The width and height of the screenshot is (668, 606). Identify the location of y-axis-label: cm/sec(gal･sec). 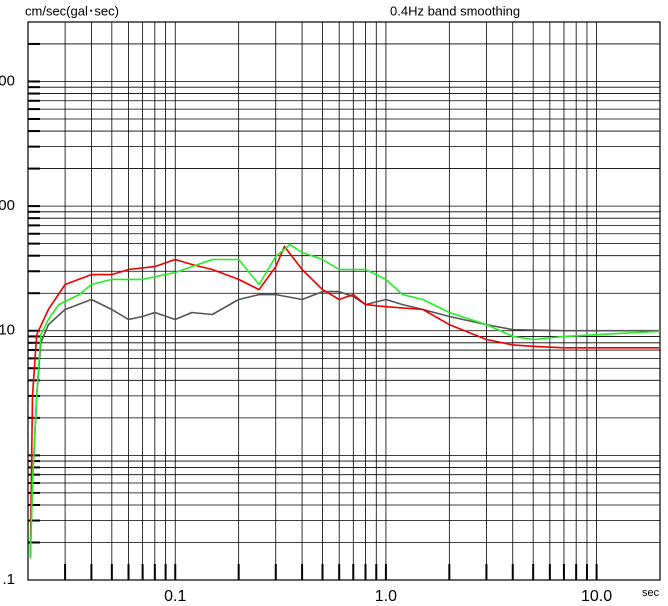
(72, 10).